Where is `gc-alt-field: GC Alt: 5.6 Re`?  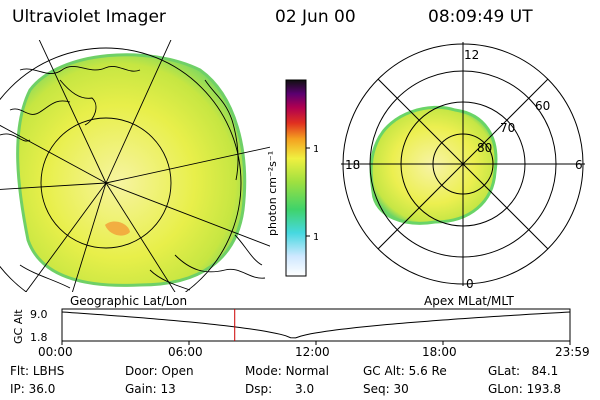
gc-alt-field: GC Alt: 5.6 Re is located at coordinates (405, 371).